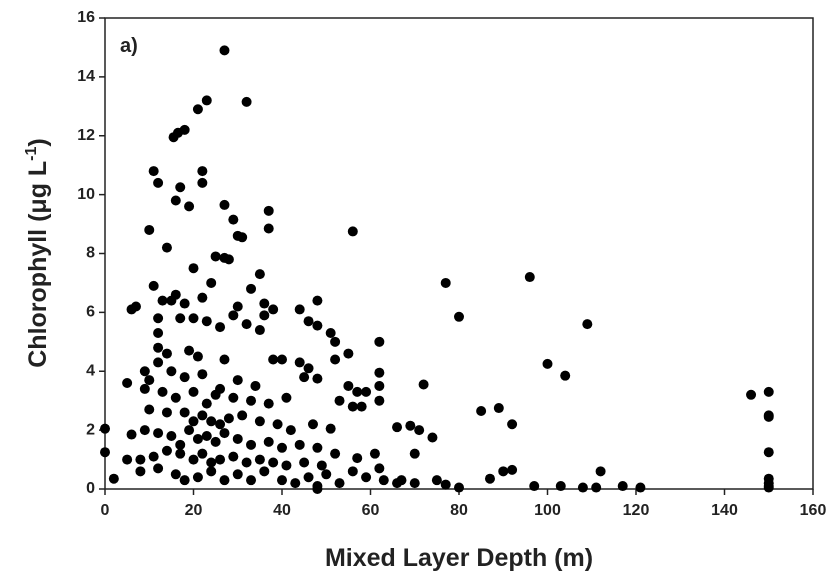 This screenshot has height=580, width=833. What do you see at coordinates (31, 153) in the screenshot?
I see `y-axis-title-sup: -1` at bounding box center [31, 153].